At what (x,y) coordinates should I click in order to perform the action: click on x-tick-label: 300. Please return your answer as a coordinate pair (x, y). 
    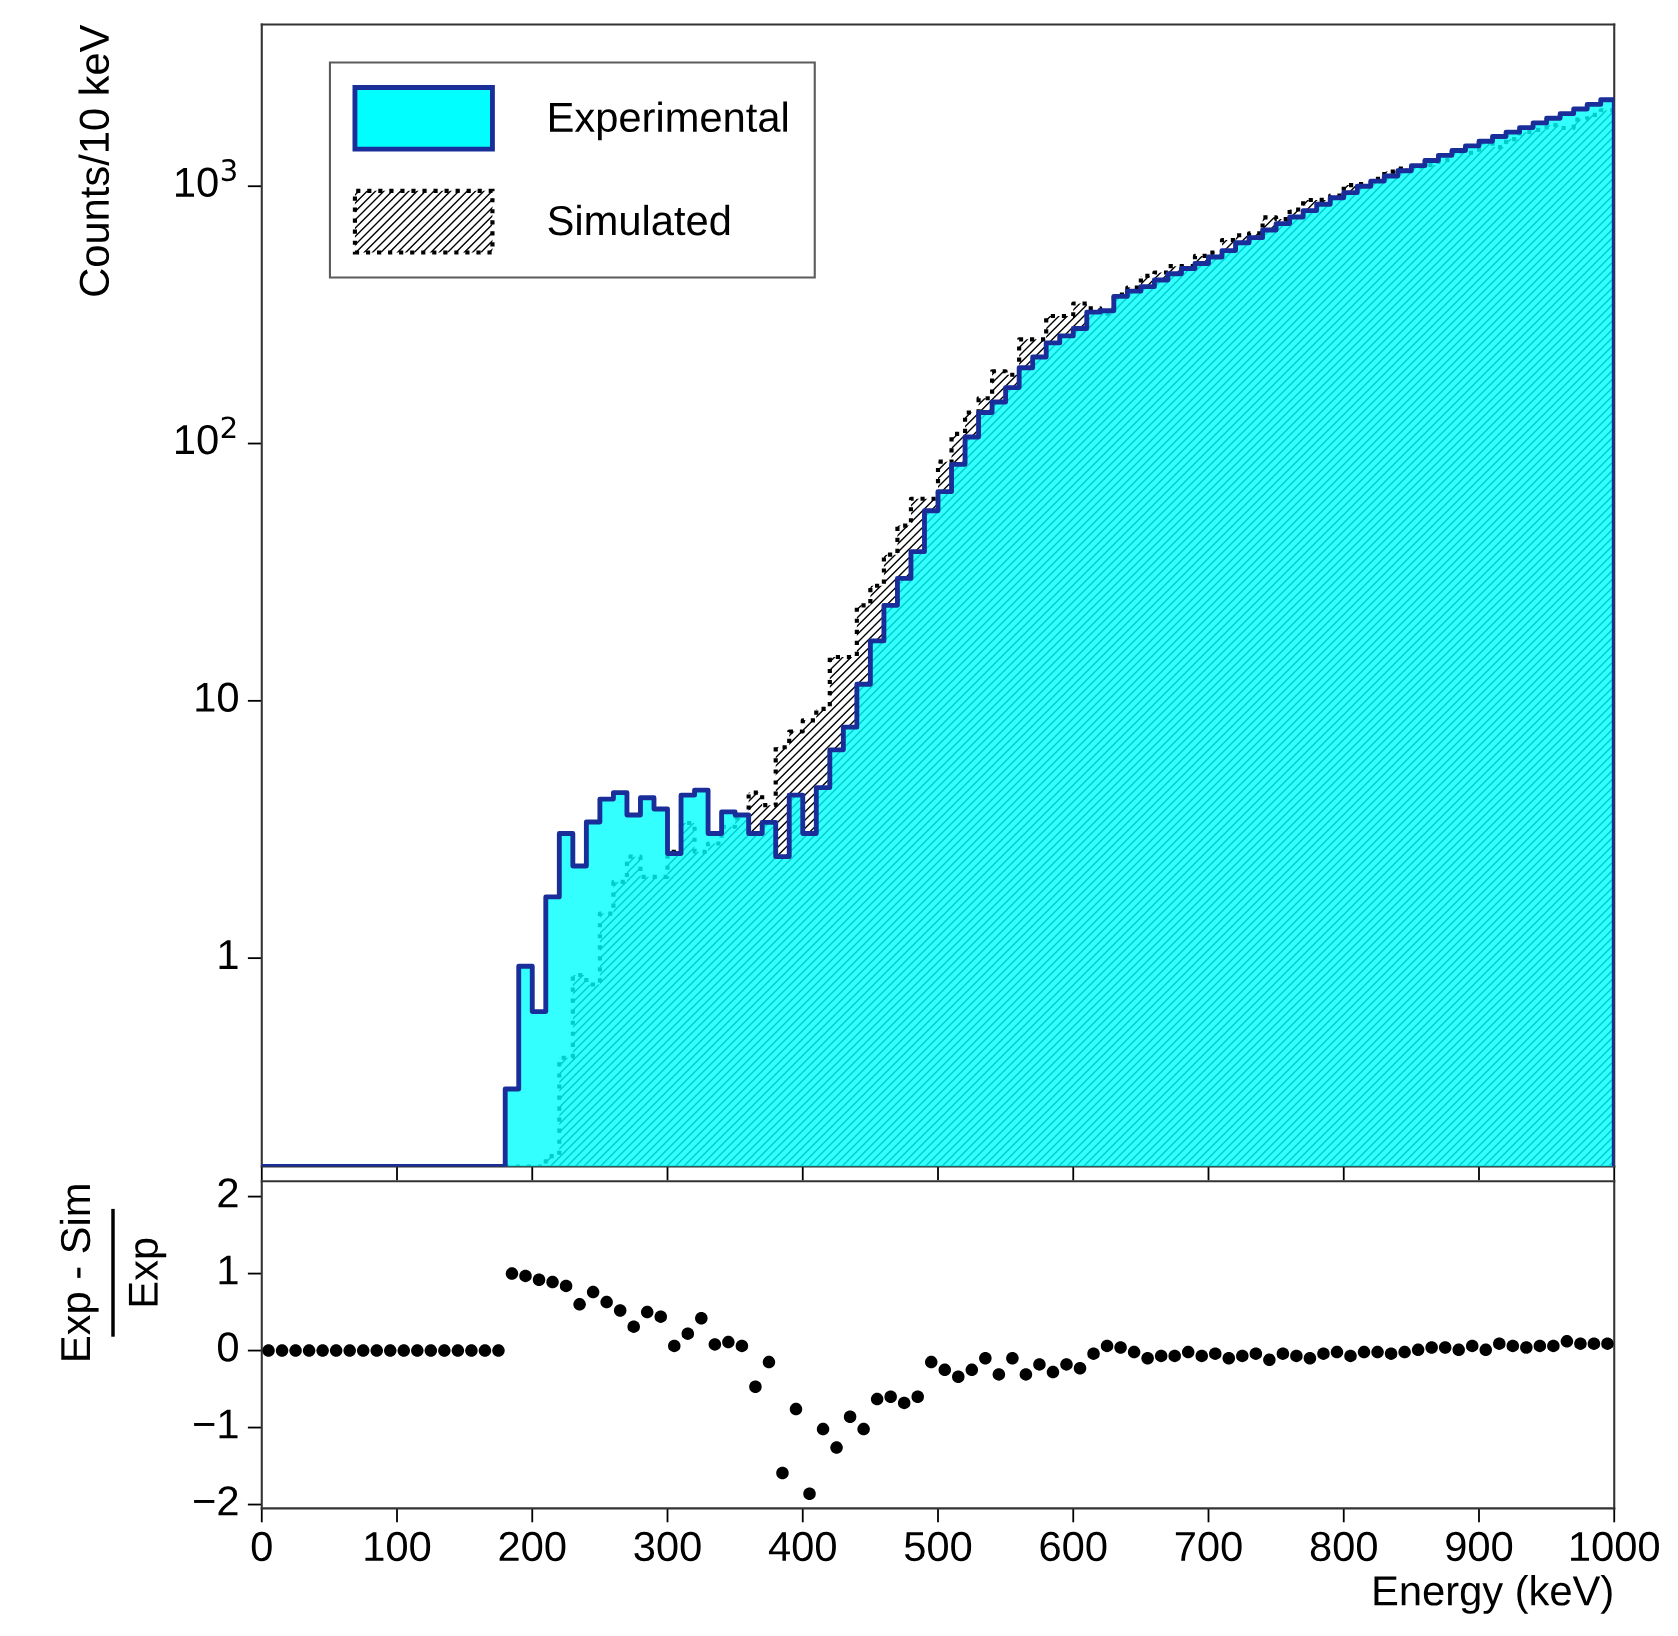
    Looking at the image, I should click on (667, 1546).